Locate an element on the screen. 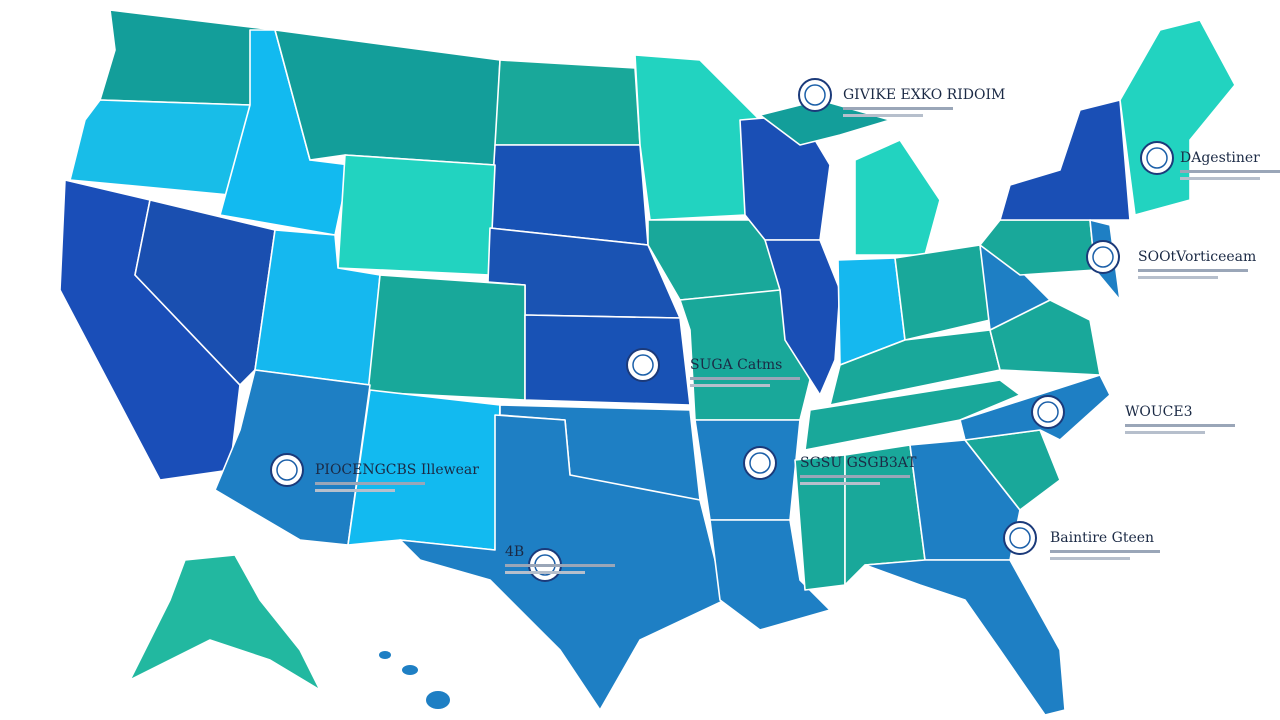 The width and height of the screenshot is (1280, 720). marker-label: WOUCE3 is located at coordinates (1159, 412).